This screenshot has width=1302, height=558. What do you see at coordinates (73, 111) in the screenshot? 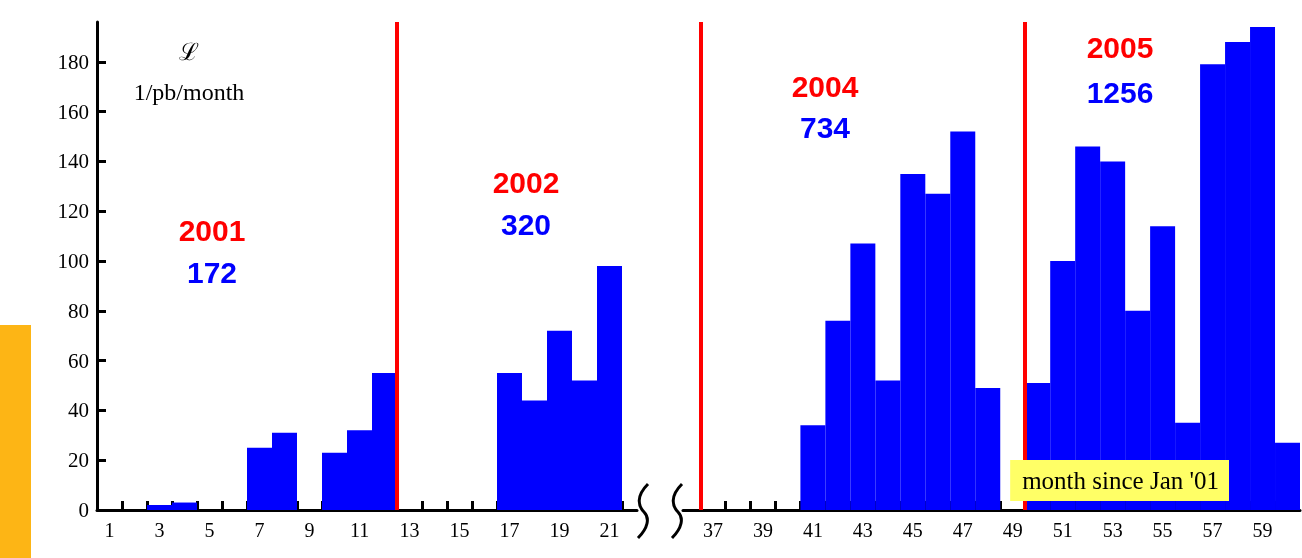
I see `y-tick-label: 160` at bounding box center [73, 111].